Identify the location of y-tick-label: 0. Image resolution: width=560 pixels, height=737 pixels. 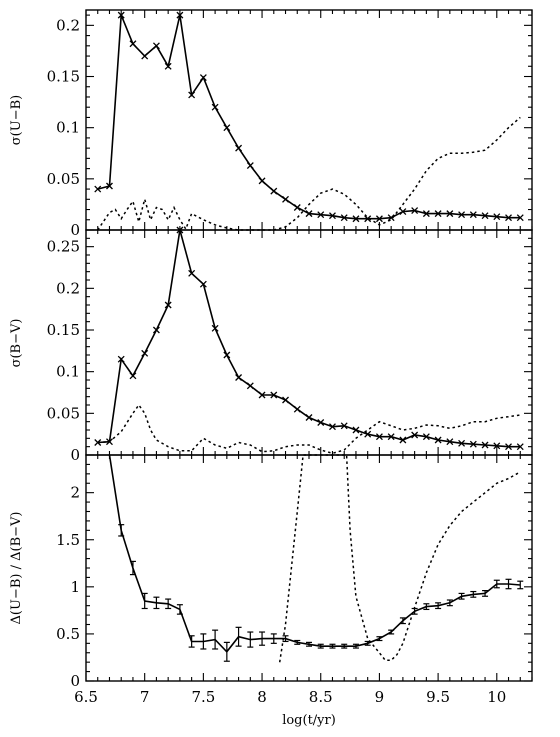
(75, 230).